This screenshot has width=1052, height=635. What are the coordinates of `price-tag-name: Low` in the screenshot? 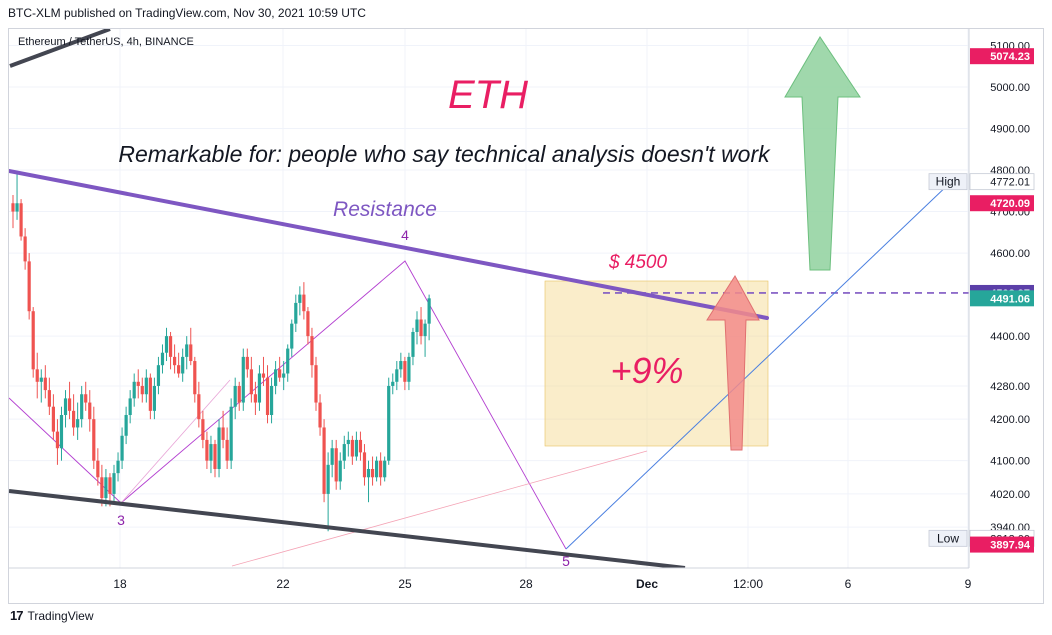 It's located at (948, 538).